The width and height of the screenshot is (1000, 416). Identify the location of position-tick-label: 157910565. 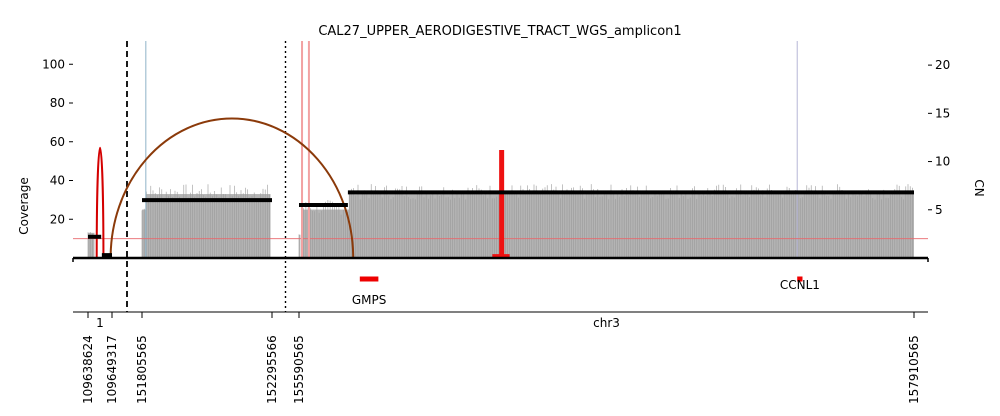
(914, 369).